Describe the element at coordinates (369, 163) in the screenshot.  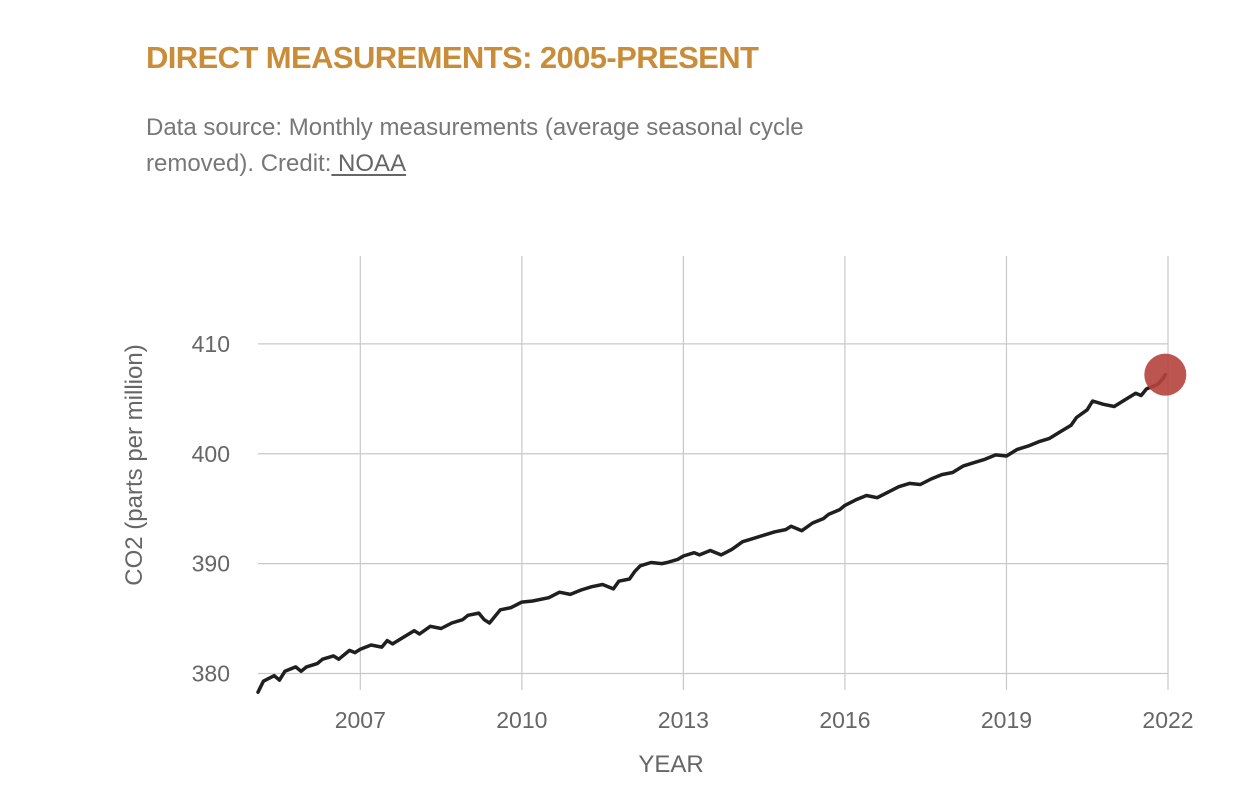
I see `noaa-credit-link: NOAA` at that location.